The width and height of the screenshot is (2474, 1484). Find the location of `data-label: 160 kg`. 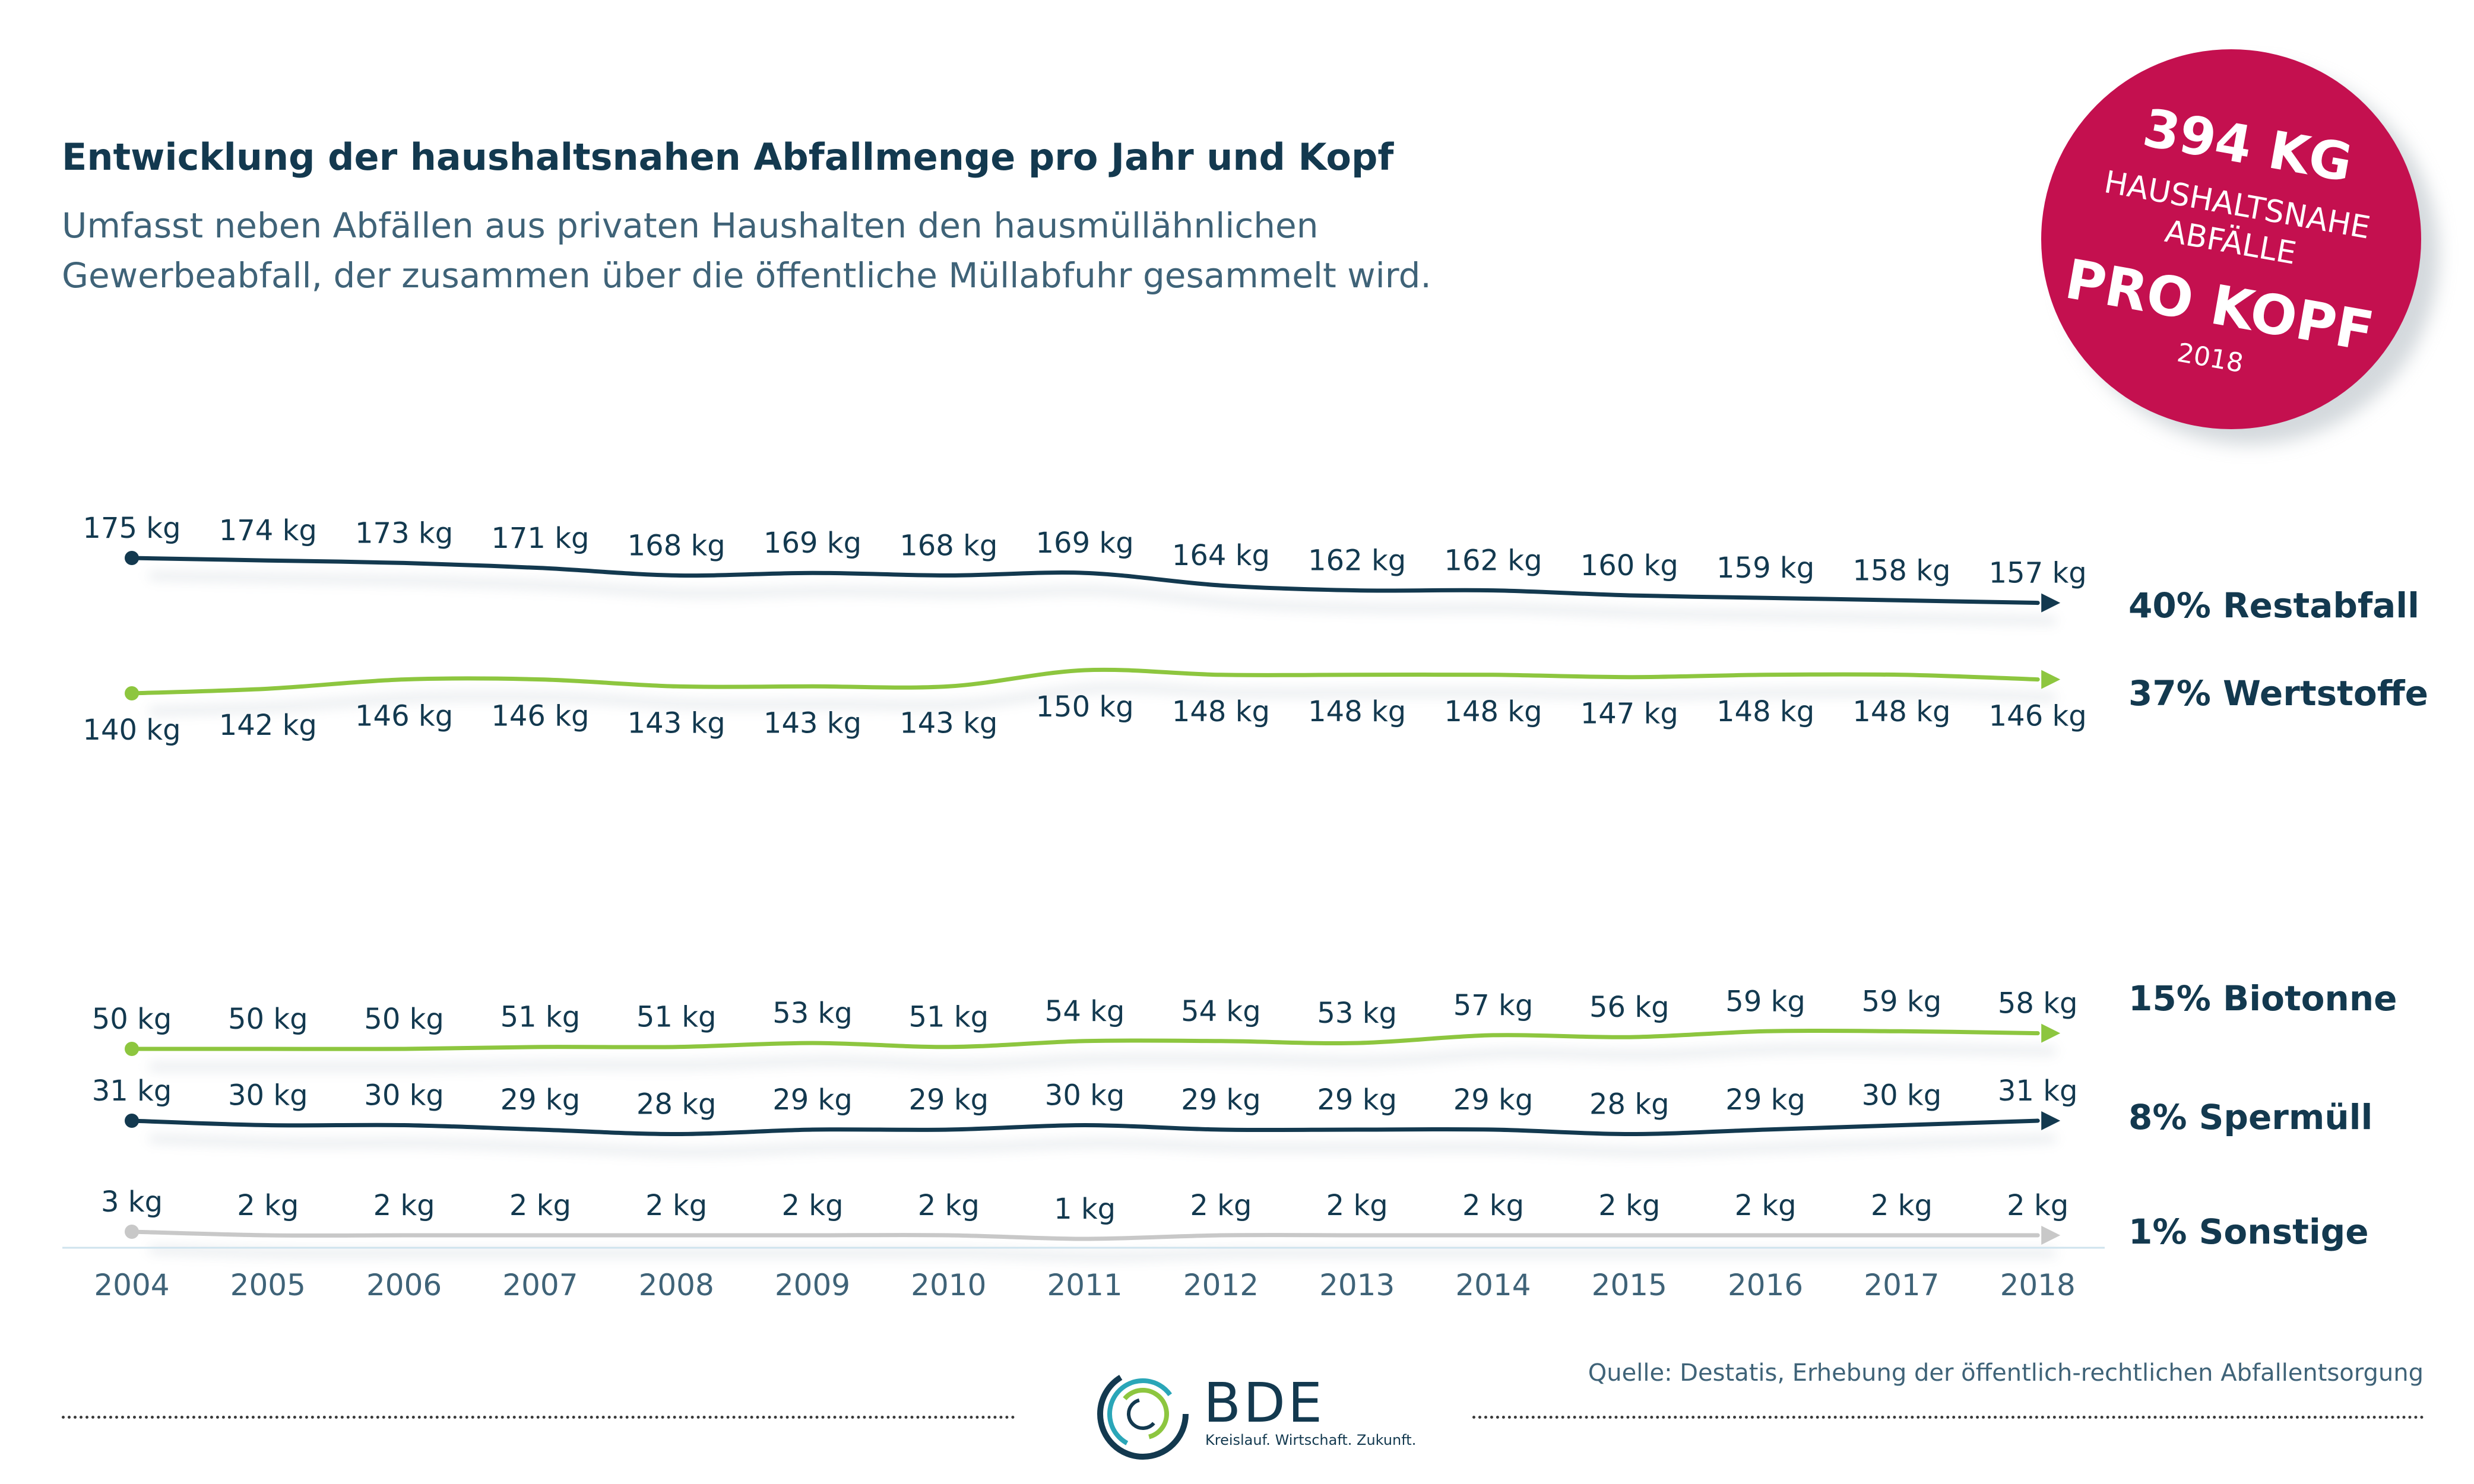

data-label: 160 kg is located at coordinates (1629, 565).